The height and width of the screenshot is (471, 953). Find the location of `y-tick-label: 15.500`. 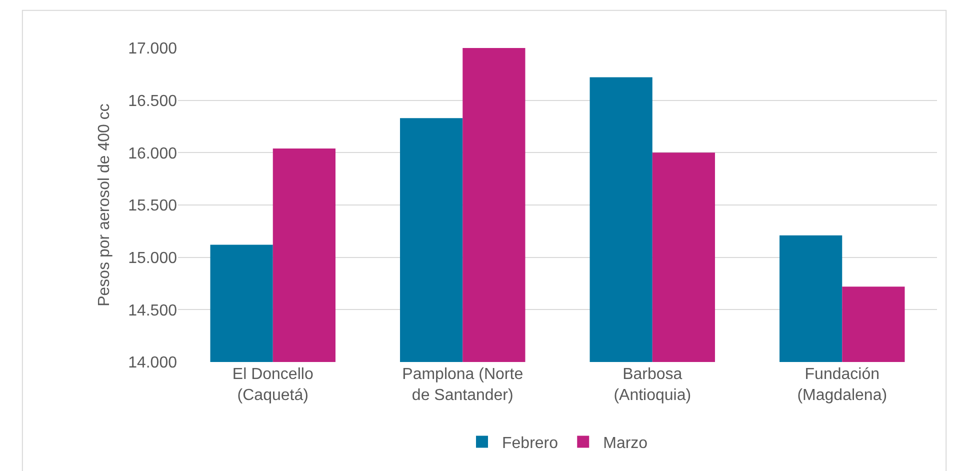

y-tick-label: 15.500 is located at coordinates (153, 206).